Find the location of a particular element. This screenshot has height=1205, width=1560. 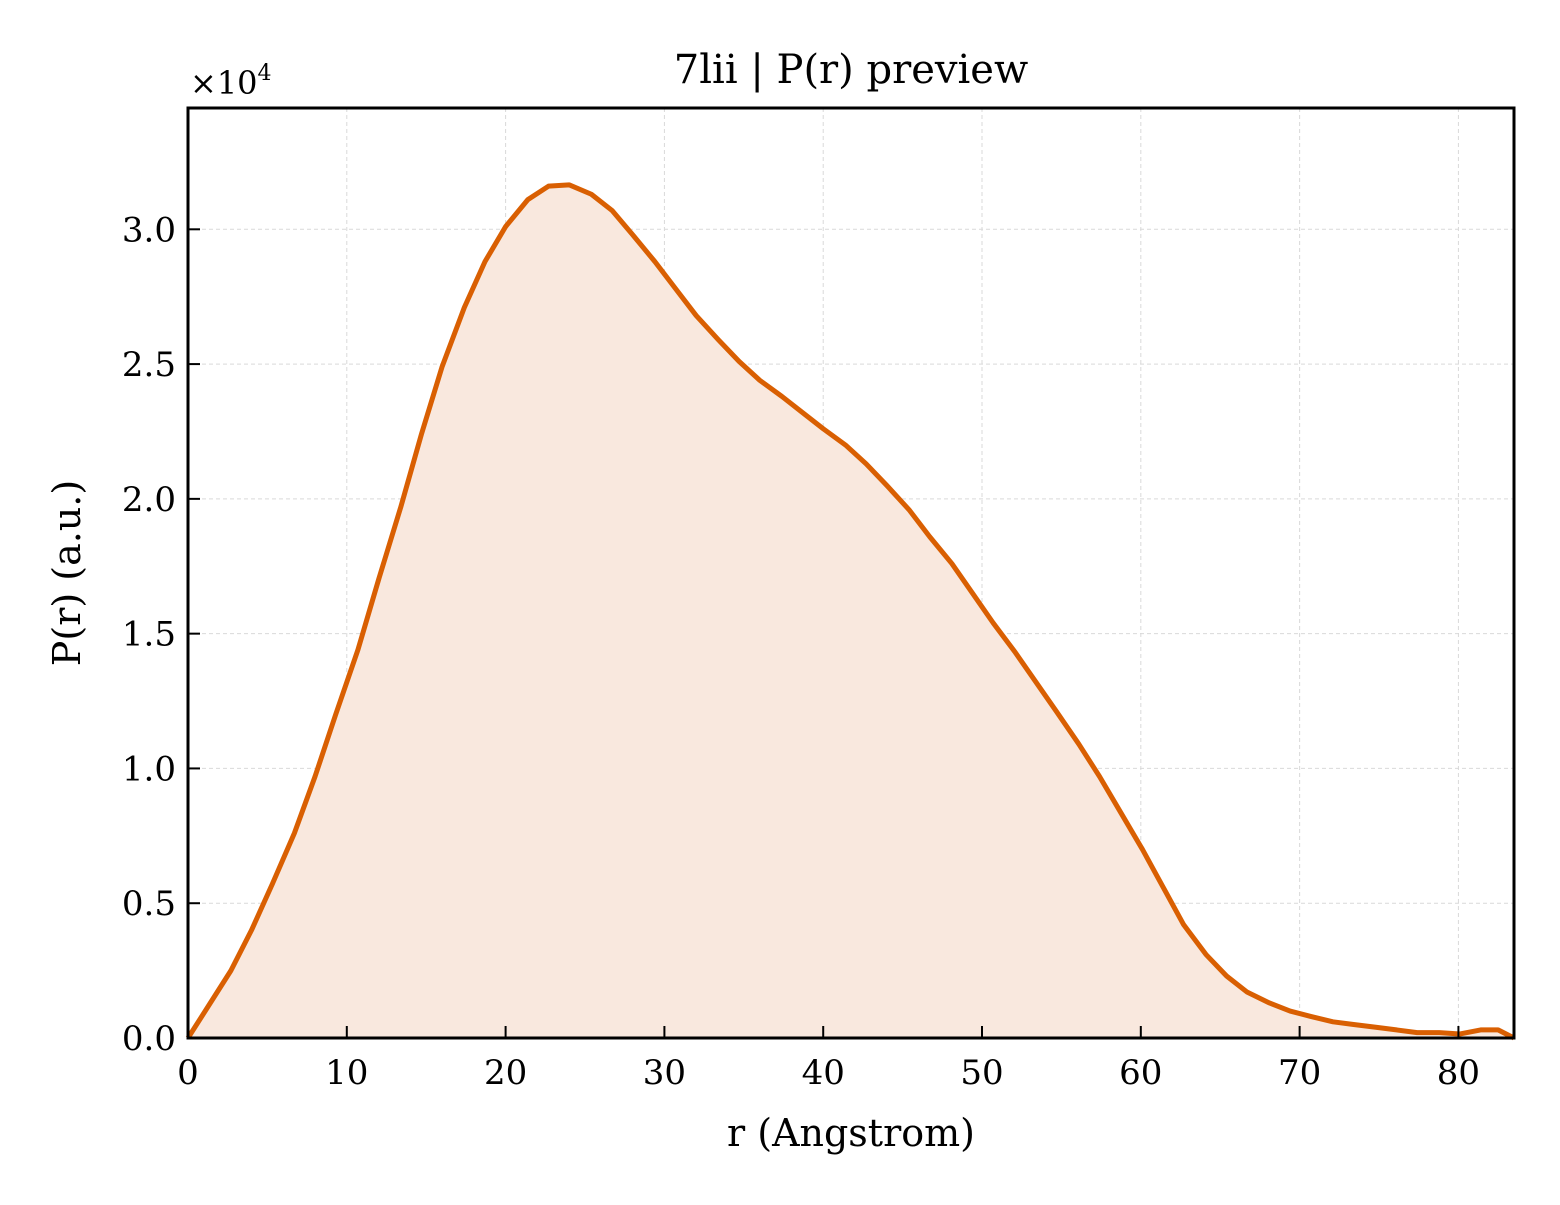

x-tick-label: 30 is located at coordinates (664, 1073).